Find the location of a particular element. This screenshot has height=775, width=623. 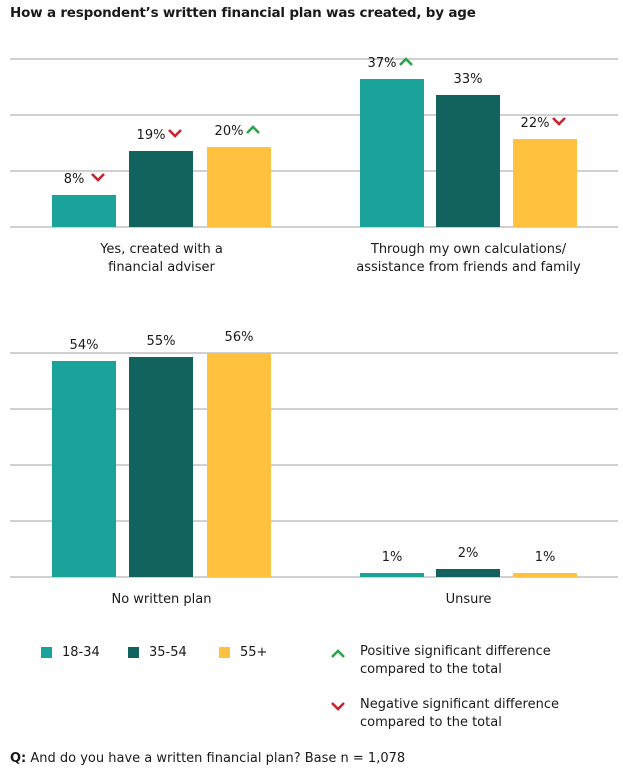

category-label: No written plan is located at coordinates (161, 599).